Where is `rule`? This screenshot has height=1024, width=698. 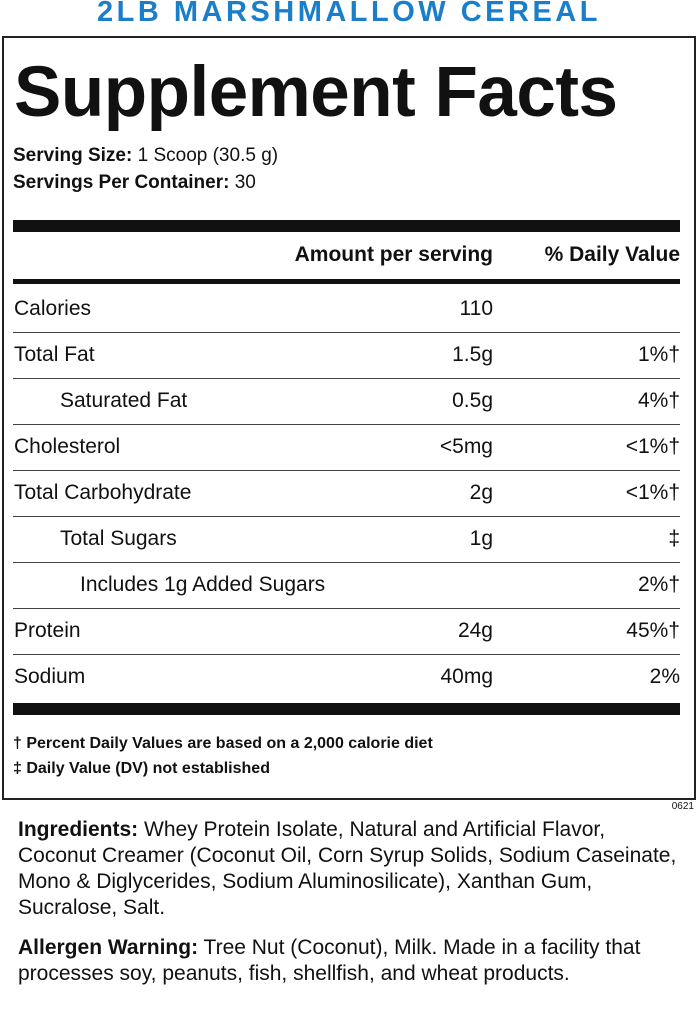
rule is located at coordinates (346, 281).